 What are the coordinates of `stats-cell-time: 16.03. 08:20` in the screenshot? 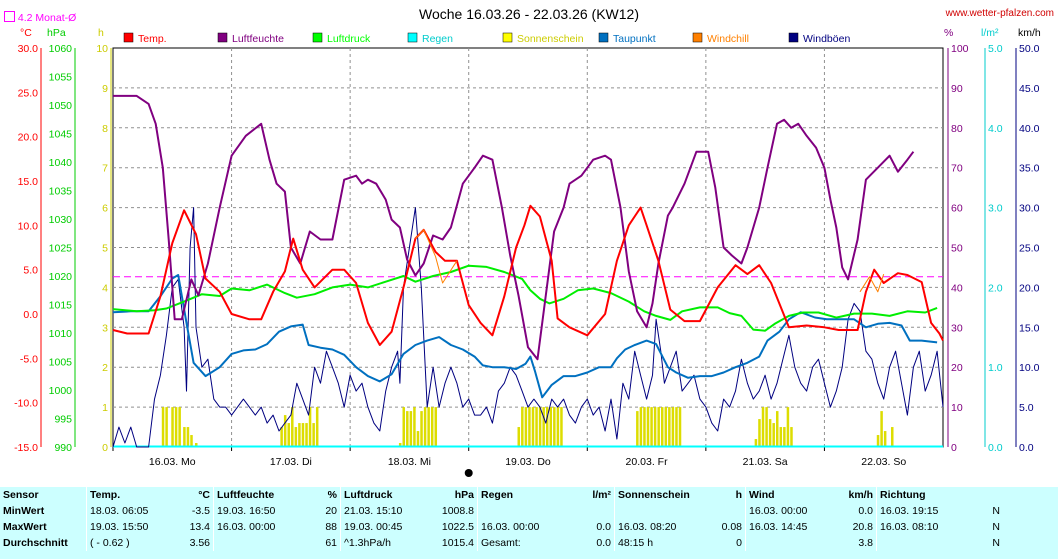 It's located at (659, 527).